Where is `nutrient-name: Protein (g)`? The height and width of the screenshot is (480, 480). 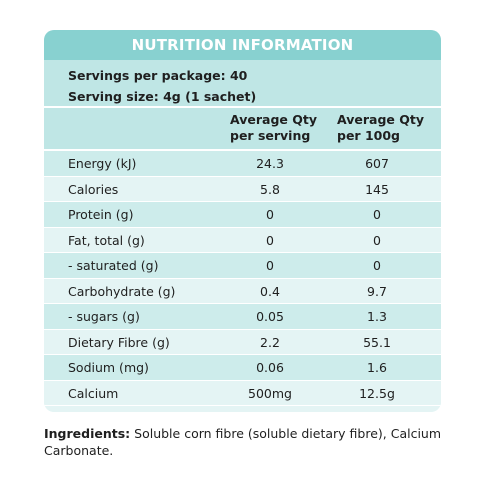 nutrient-name: Protein (g) is located at coordinates (101, 214).